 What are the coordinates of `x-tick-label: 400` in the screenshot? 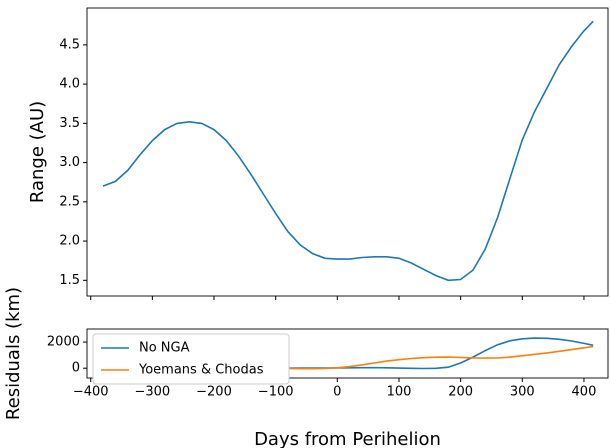 It's located at (584, 392).